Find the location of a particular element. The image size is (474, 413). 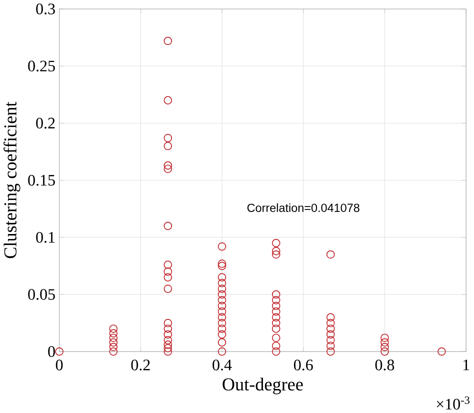

x-axis-title: Out-degree is located at coordinates (262, 386).